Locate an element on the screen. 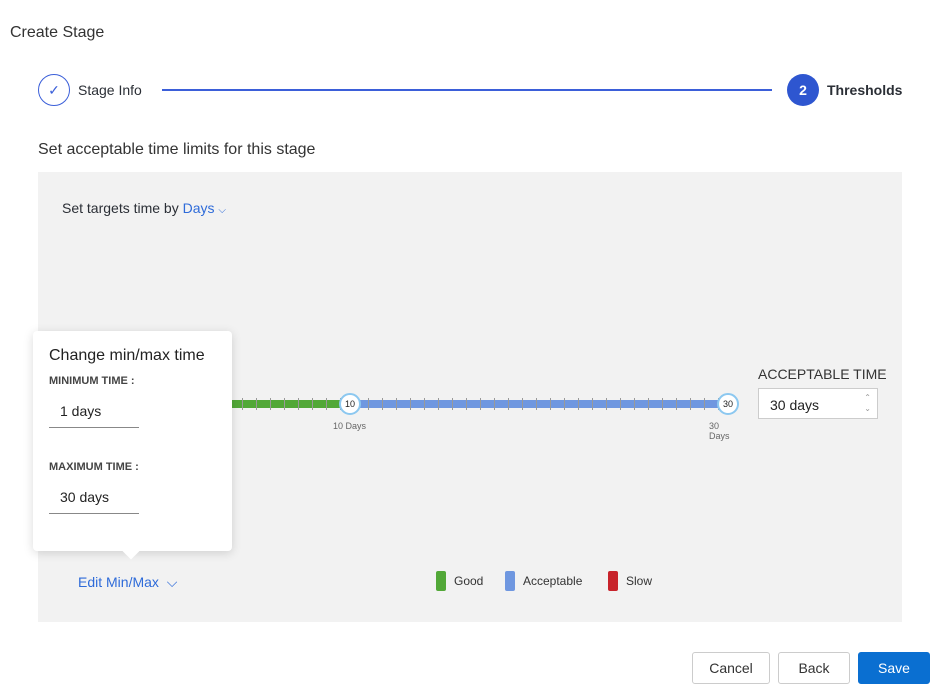 The height and width of the screenshot is (697, 945). acceptable-time-label: ACCEPTABLE TIME is located at coordinates (822, 374).